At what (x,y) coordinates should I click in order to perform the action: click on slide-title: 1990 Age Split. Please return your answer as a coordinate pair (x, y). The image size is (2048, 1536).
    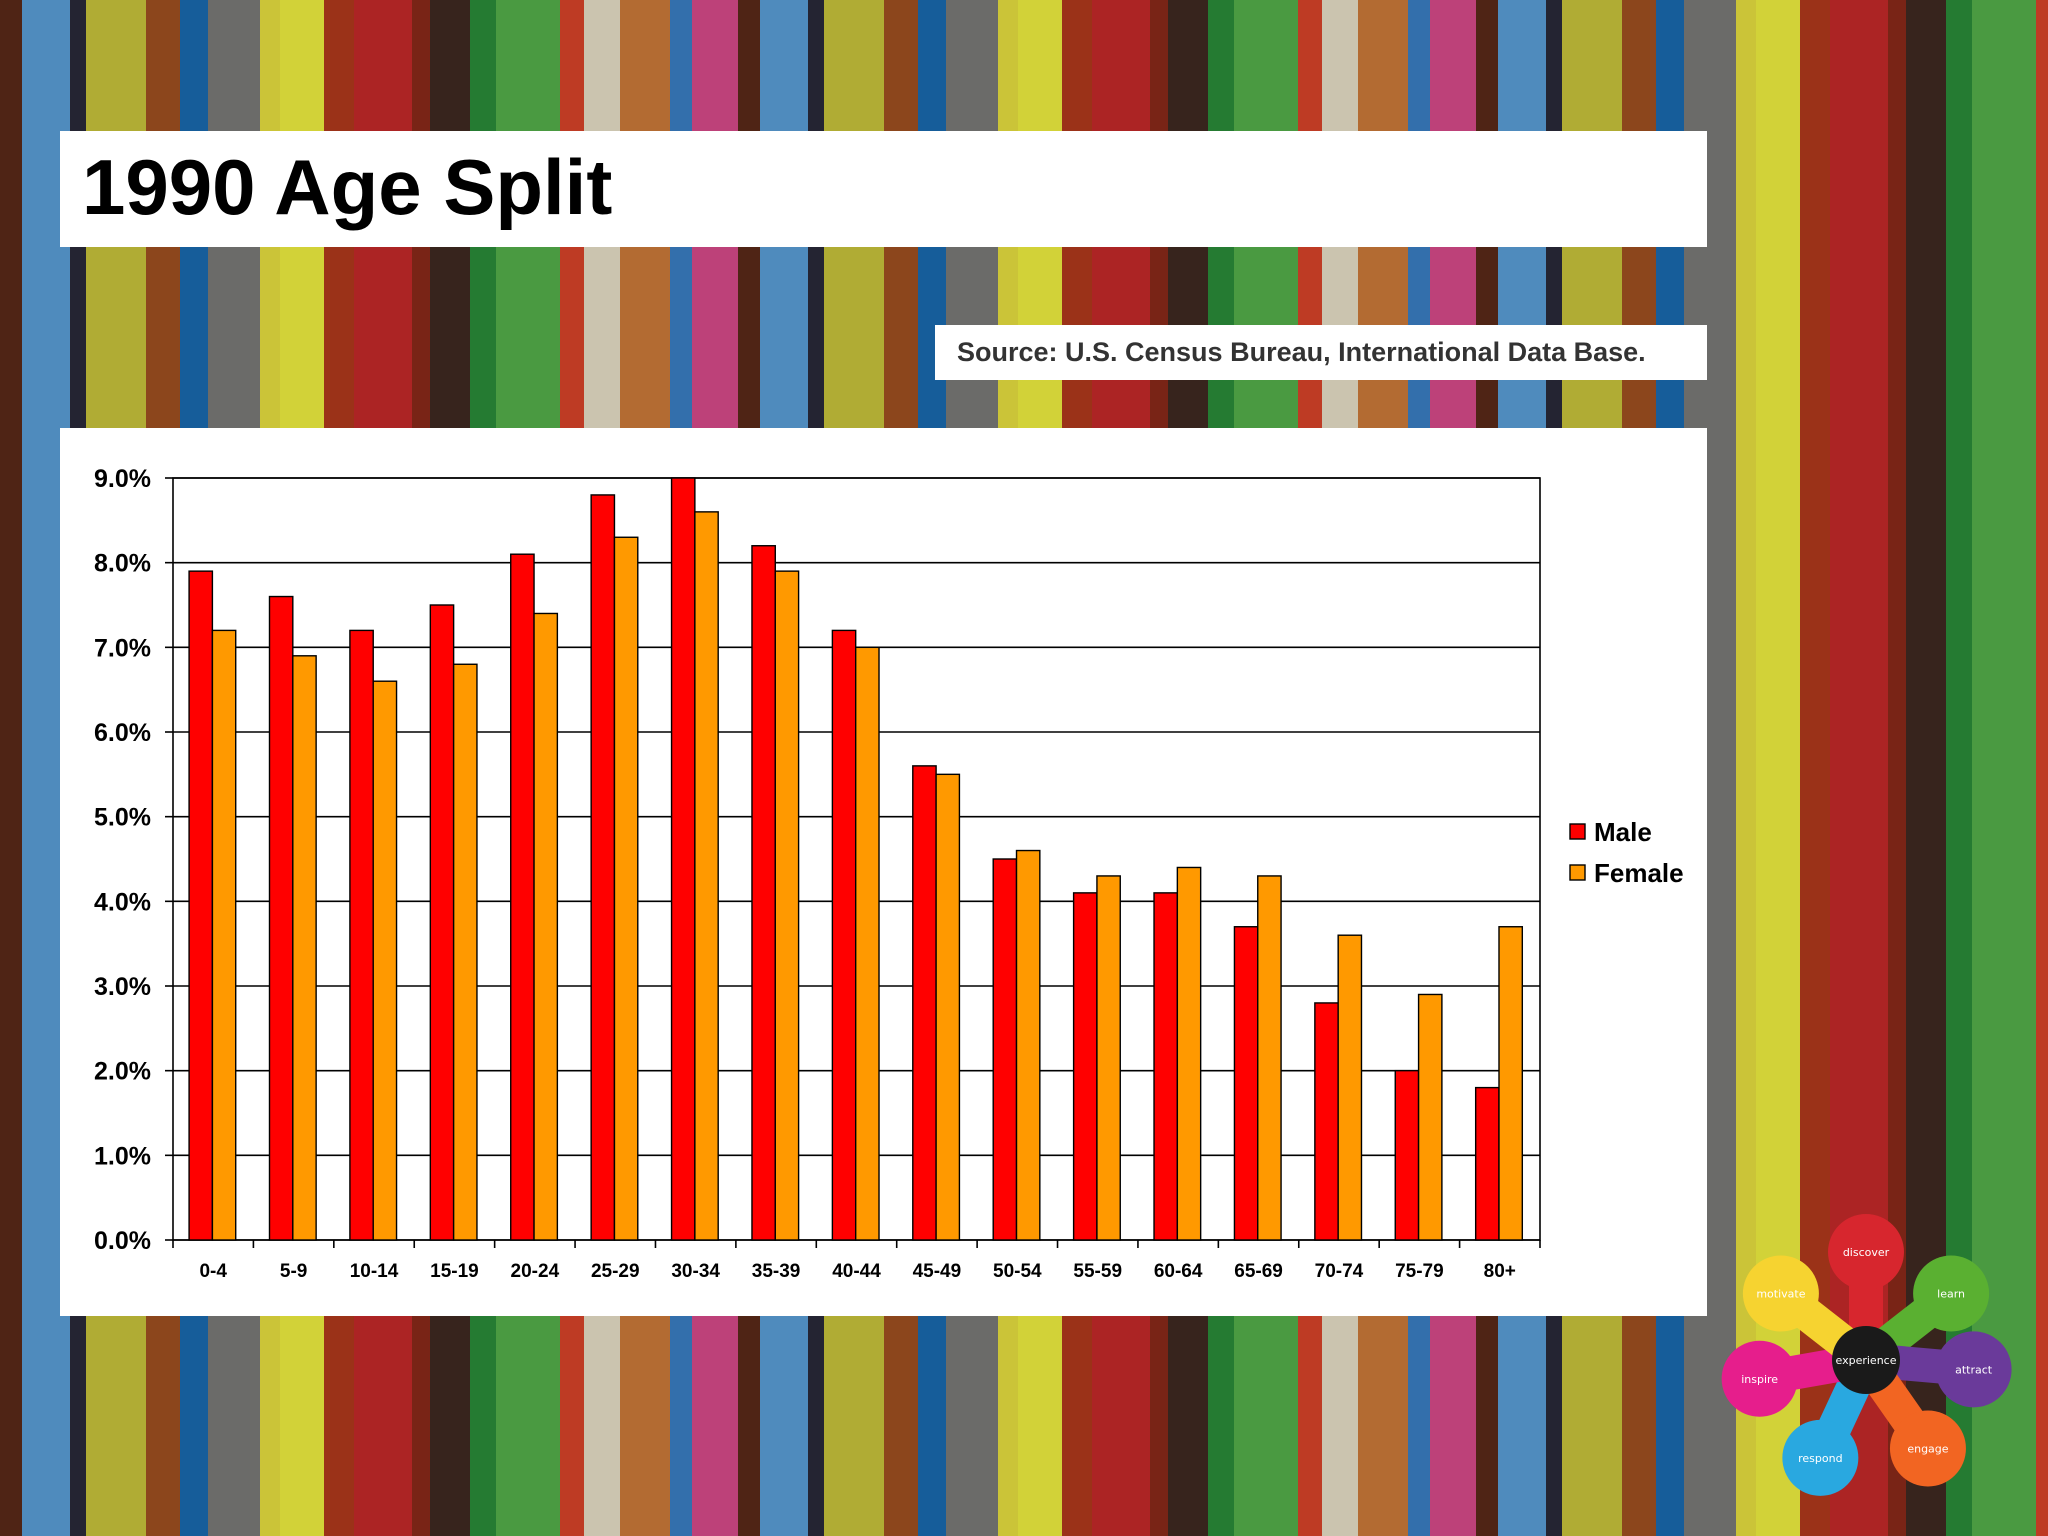
    Looking at the image, I should click on (347, 187).